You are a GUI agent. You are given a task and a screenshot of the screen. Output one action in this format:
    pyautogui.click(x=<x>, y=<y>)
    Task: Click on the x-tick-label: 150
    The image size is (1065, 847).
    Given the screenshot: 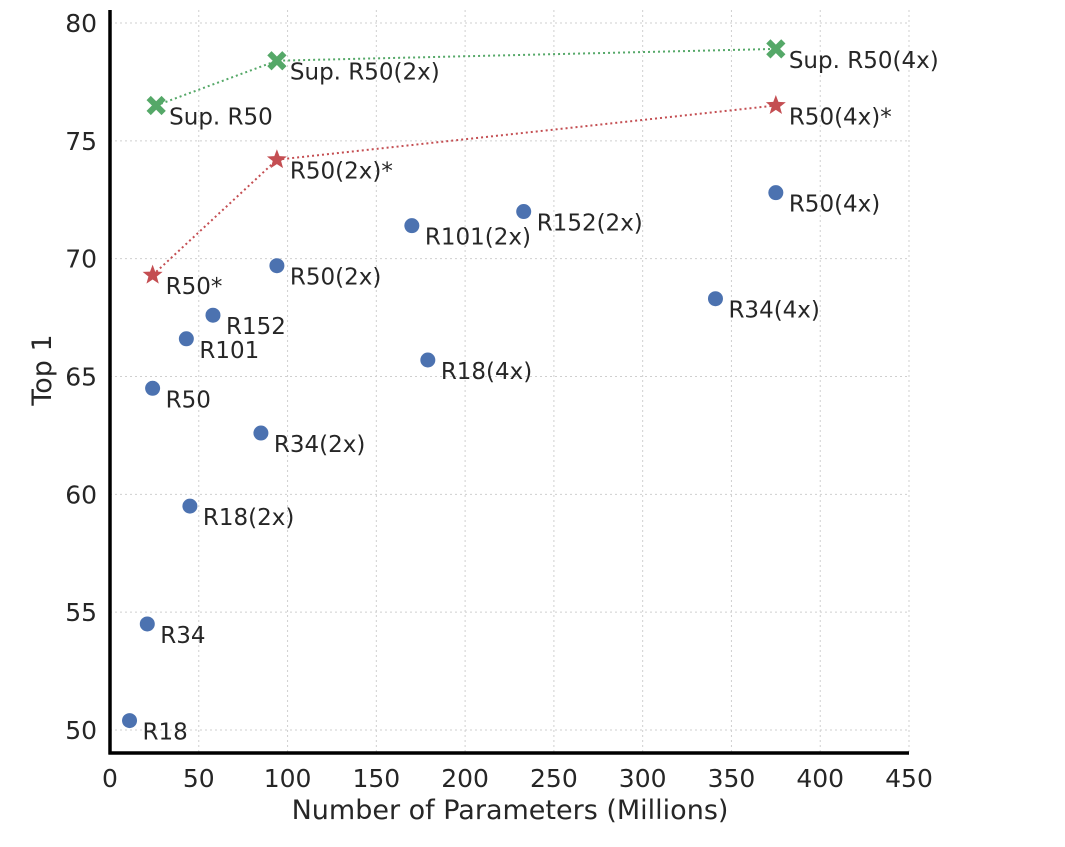 What is the action you would take?
    pyautogui.click(x=376, y=778)
    